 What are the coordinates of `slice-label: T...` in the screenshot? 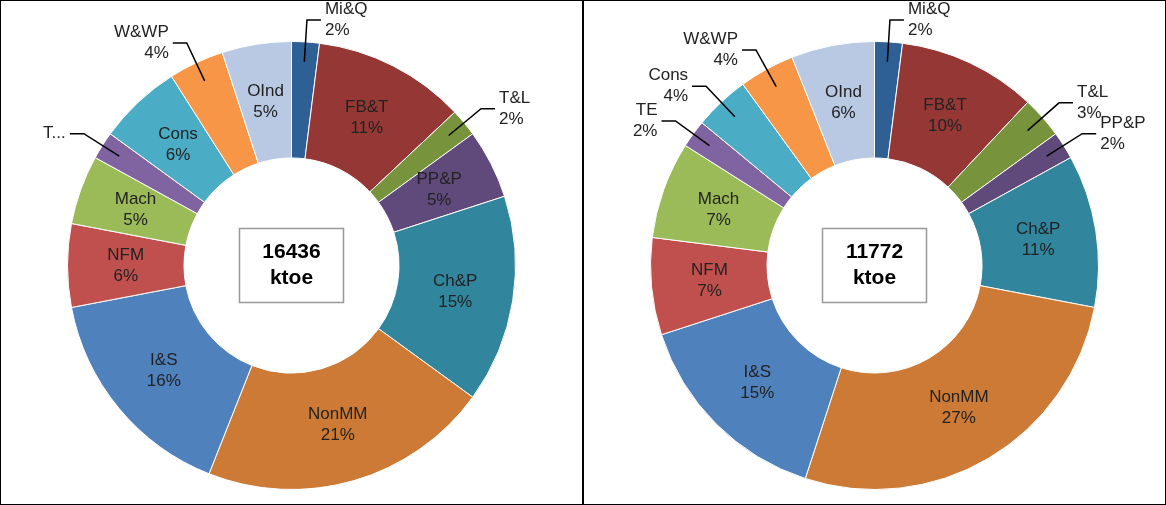 It's located at (54, 133).